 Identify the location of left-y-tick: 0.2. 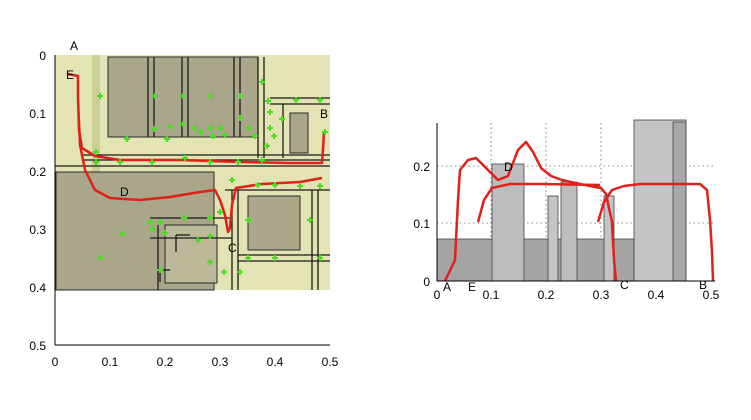
(37, 172).